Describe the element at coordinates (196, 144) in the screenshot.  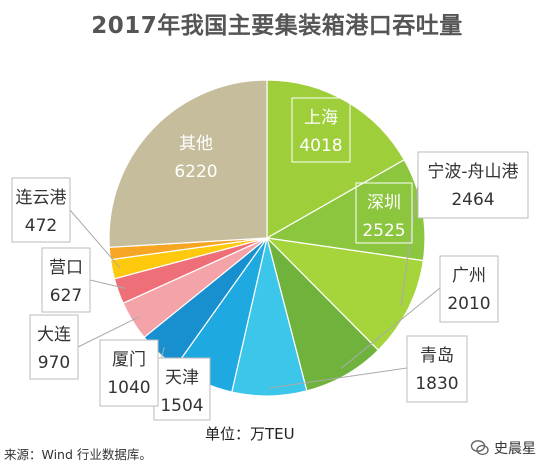
I see `slice-name: 其他` at that location.